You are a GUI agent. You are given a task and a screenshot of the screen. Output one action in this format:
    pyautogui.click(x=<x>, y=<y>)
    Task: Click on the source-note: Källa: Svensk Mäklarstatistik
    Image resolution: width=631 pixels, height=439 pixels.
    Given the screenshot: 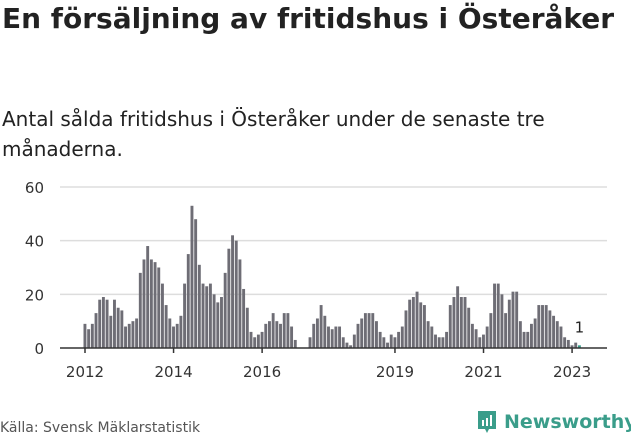 What is the action you would take?
    pyautogui.click(x=100, y=428)
    